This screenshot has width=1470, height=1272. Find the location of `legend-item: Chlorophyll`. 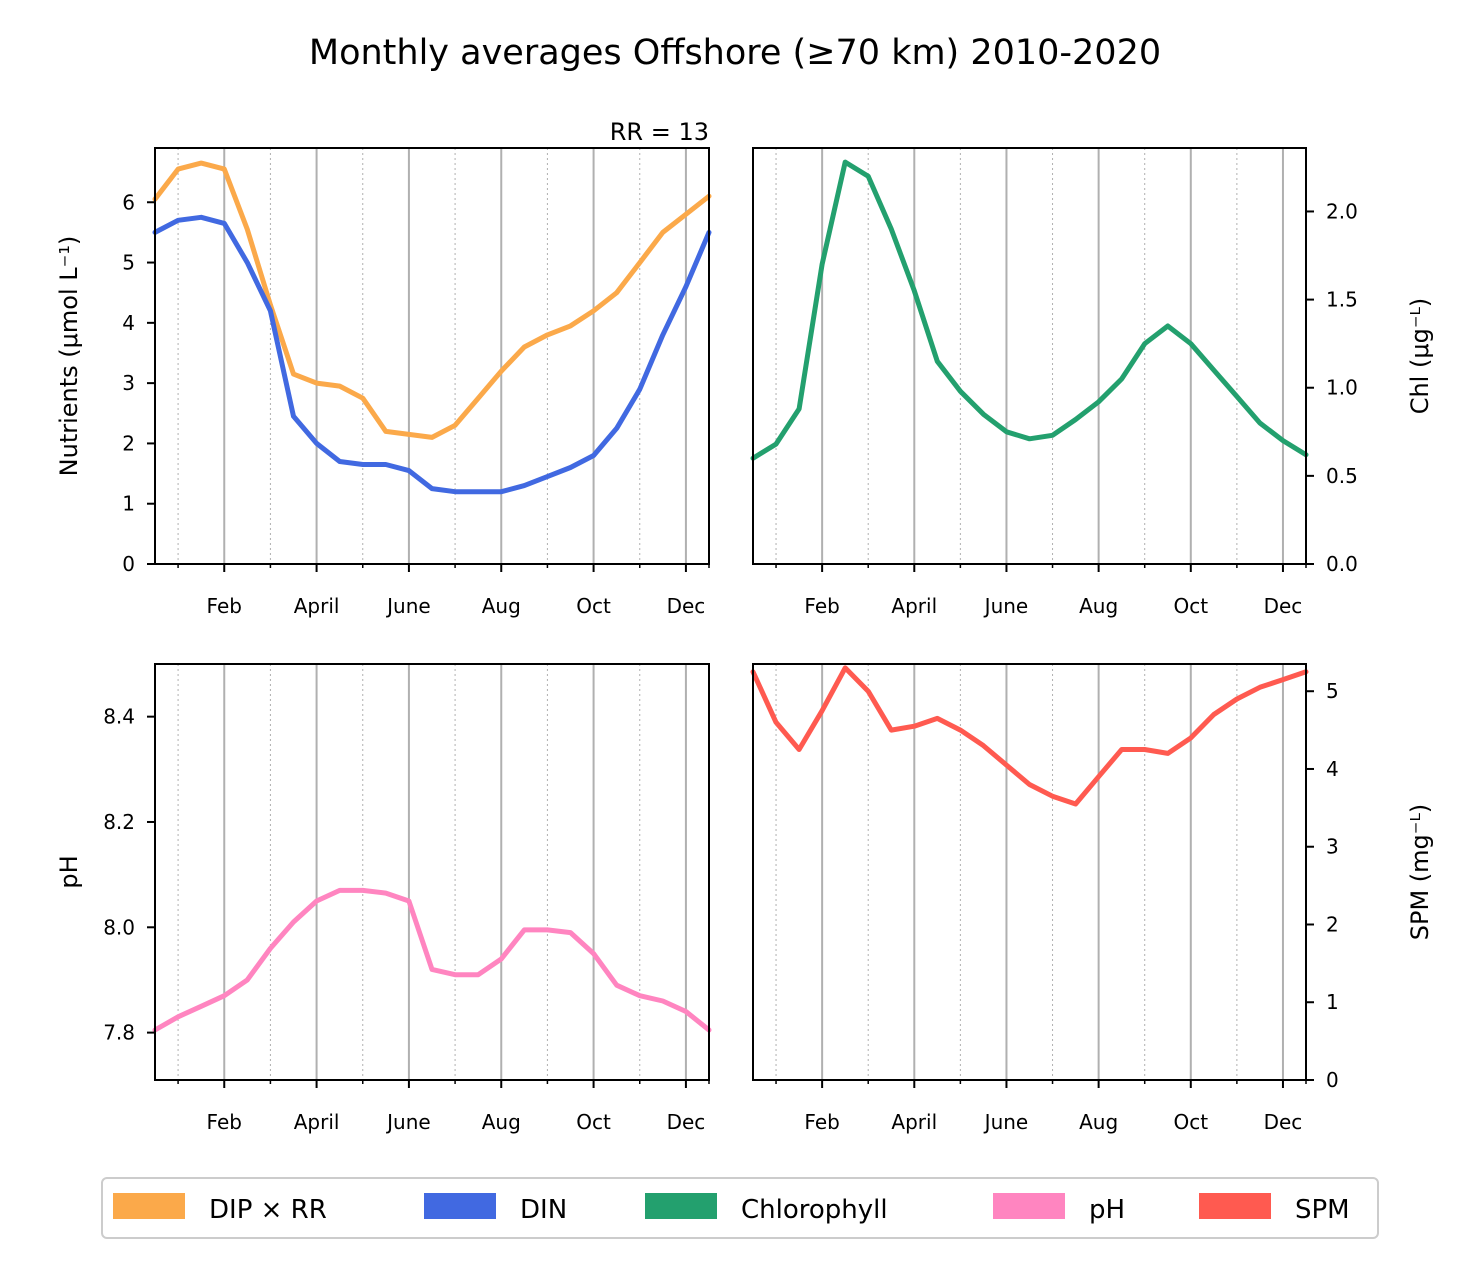

legend-item: Chlorophyll is located at coordinates (766, 1209).